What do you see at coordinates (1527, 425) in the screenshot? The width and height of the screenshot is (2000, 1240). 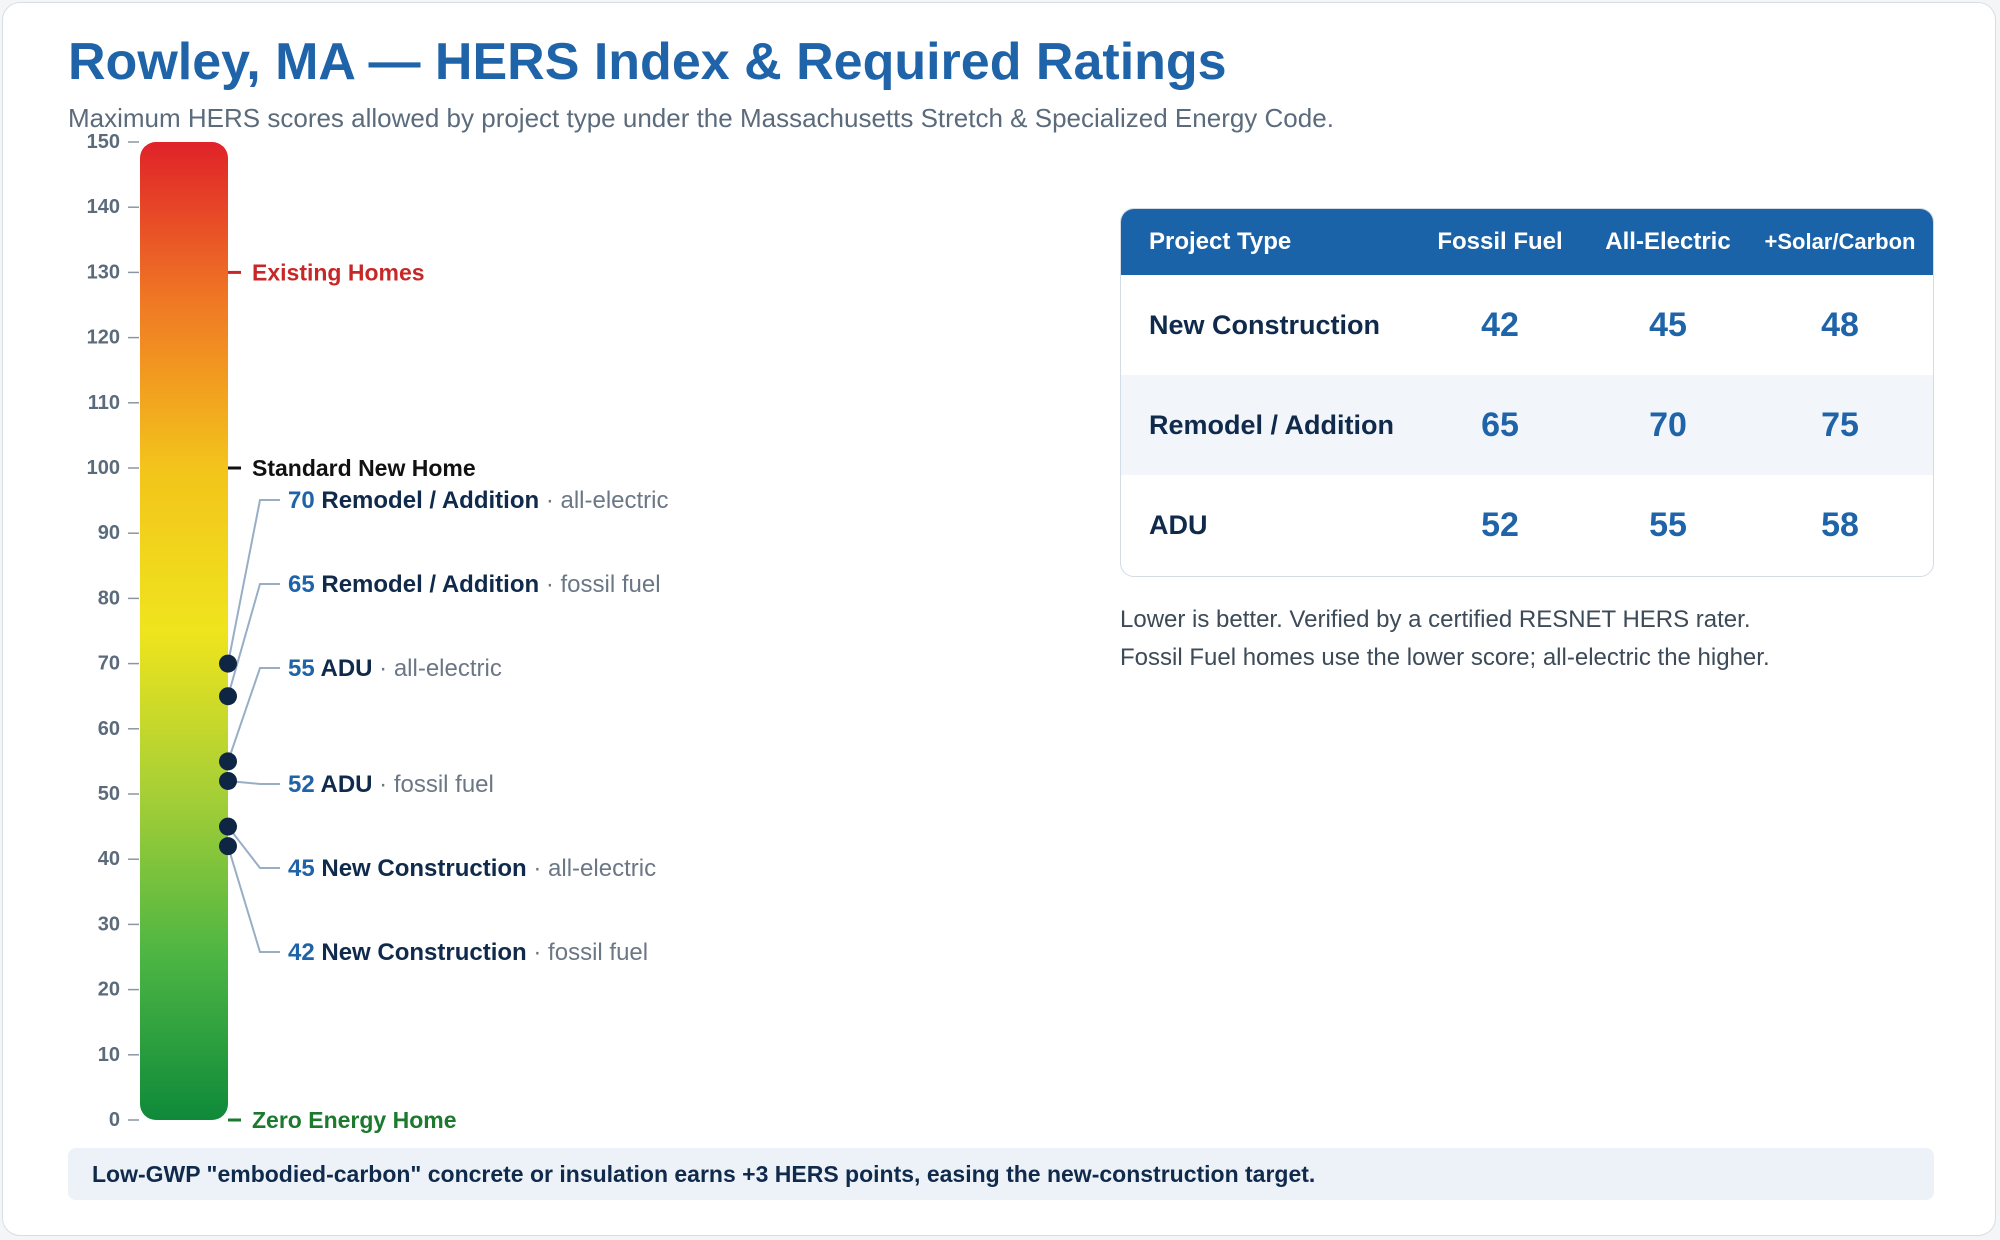 I see `table-row: Remodel / Addition 65 70 75` at bounding box center [1527, 425].